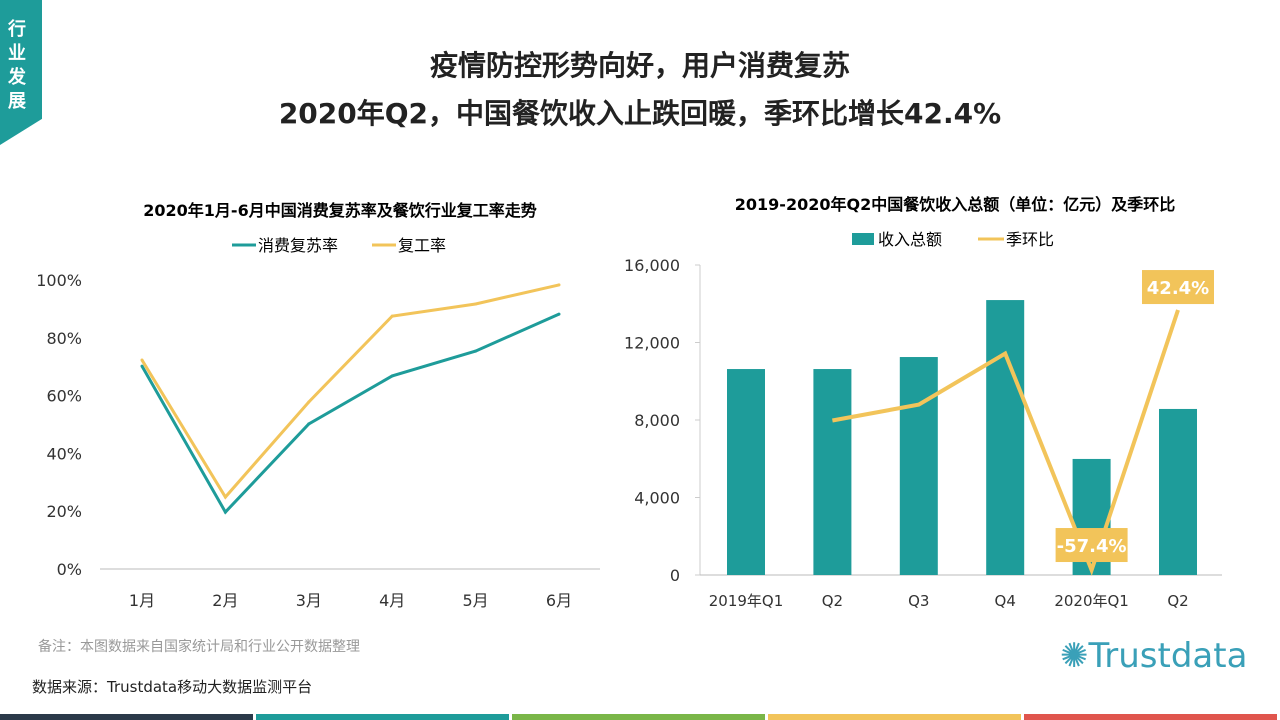  What do you see at coordinates (476, 600) in the screenshot?
I see `x-tick-label: 5月` at bounding box center [476, 600].